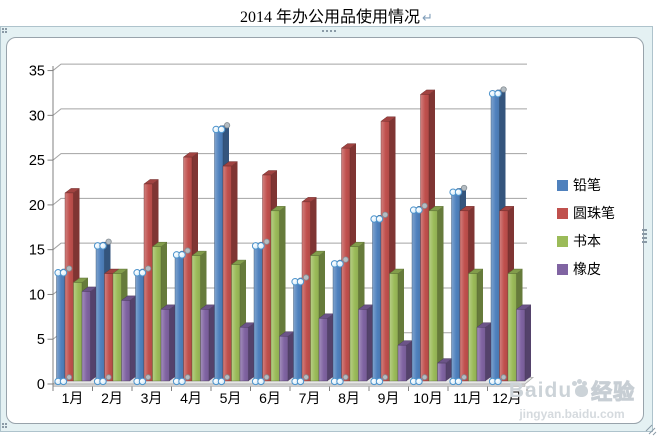 The image size is (659, 441). Describe the element at coordinates (117, 327) in the screenshot. I see `bar-书本-2月` at that location.